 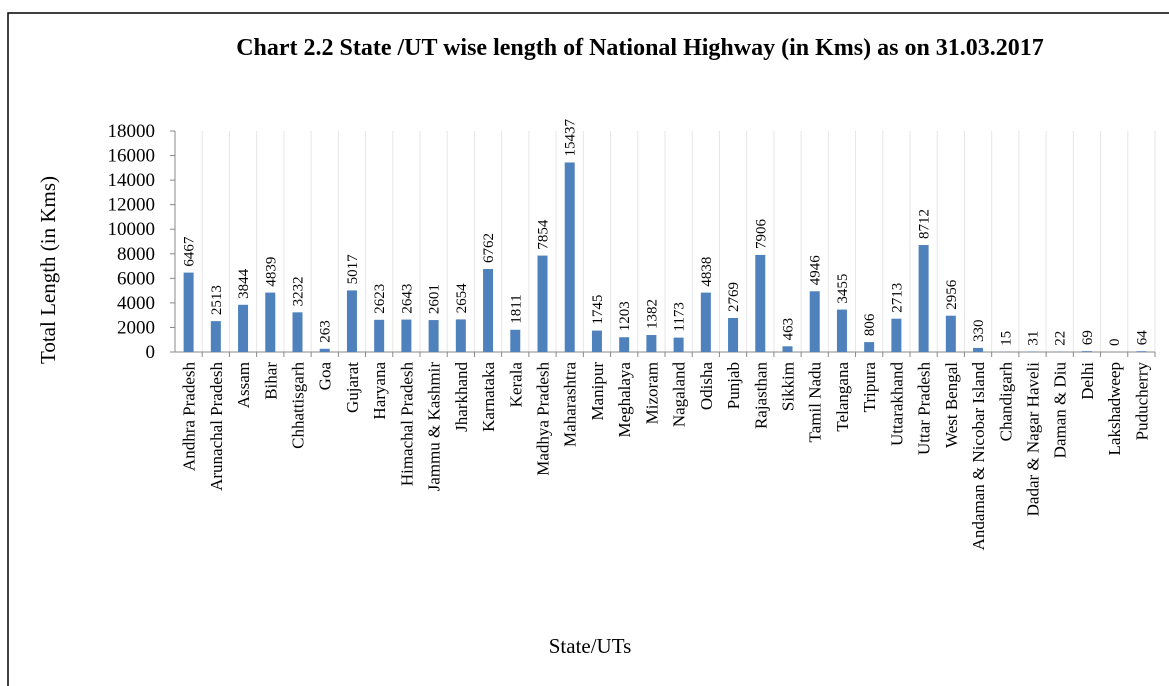 I want to click on data-label: 2713, so click(x=897, y=298).